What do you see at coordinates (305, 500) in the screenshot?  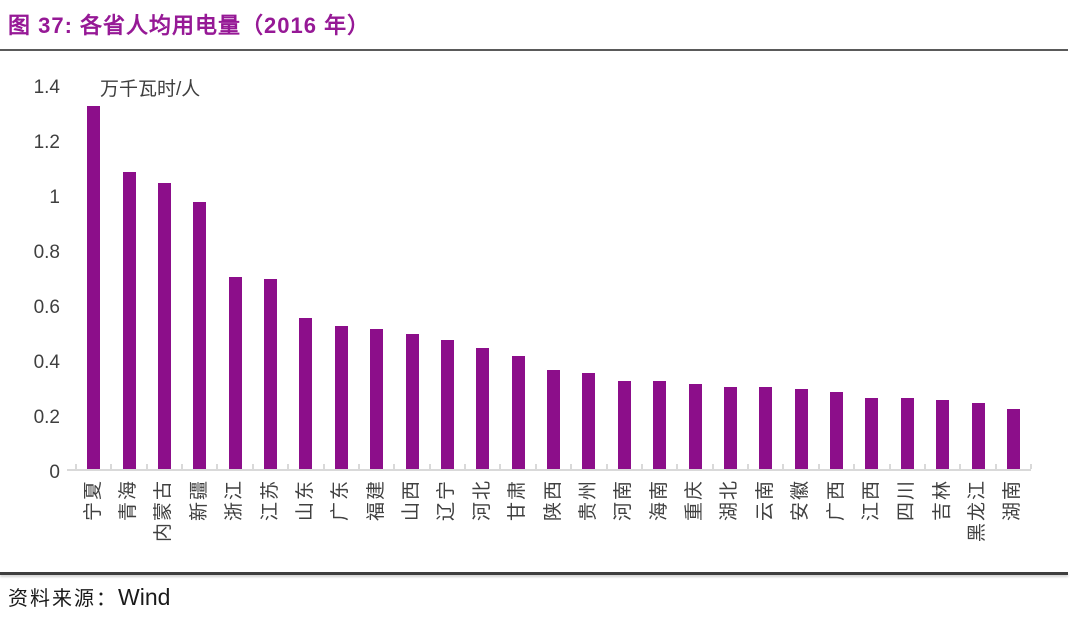 I see `x-category-label: 山东` at bounding box center [305, 500].